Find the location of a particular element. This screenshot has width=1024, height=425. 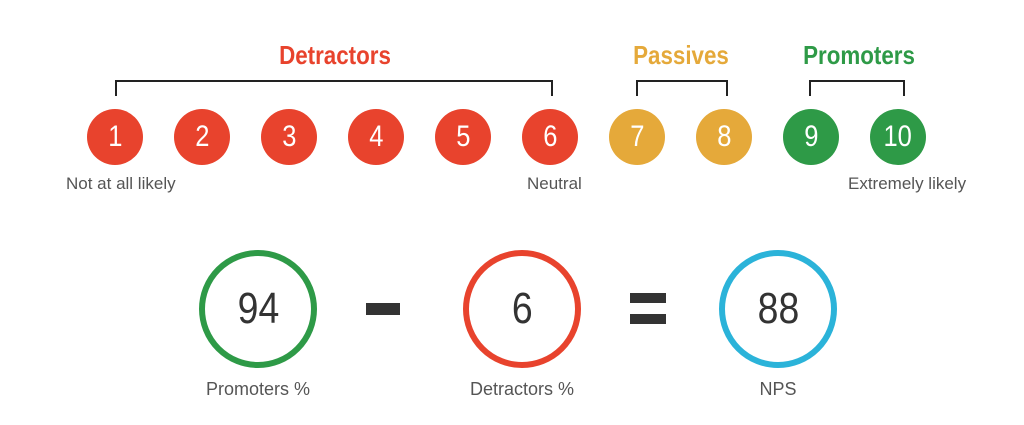

promoters-value: 94 is located at coordinates (258, 308).